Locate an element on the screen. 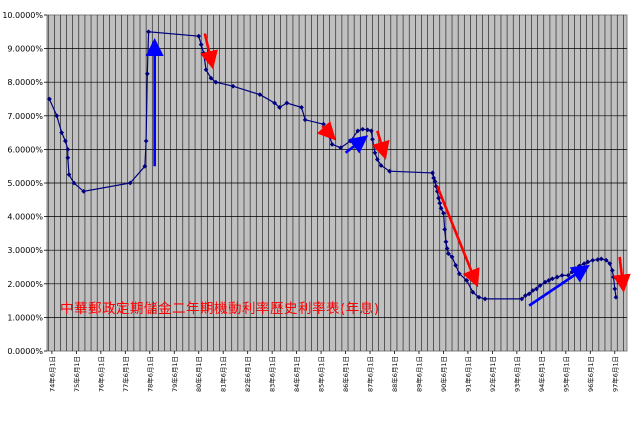  x-tick-label: 91年6月1日 is located at coordinates (467, 374).